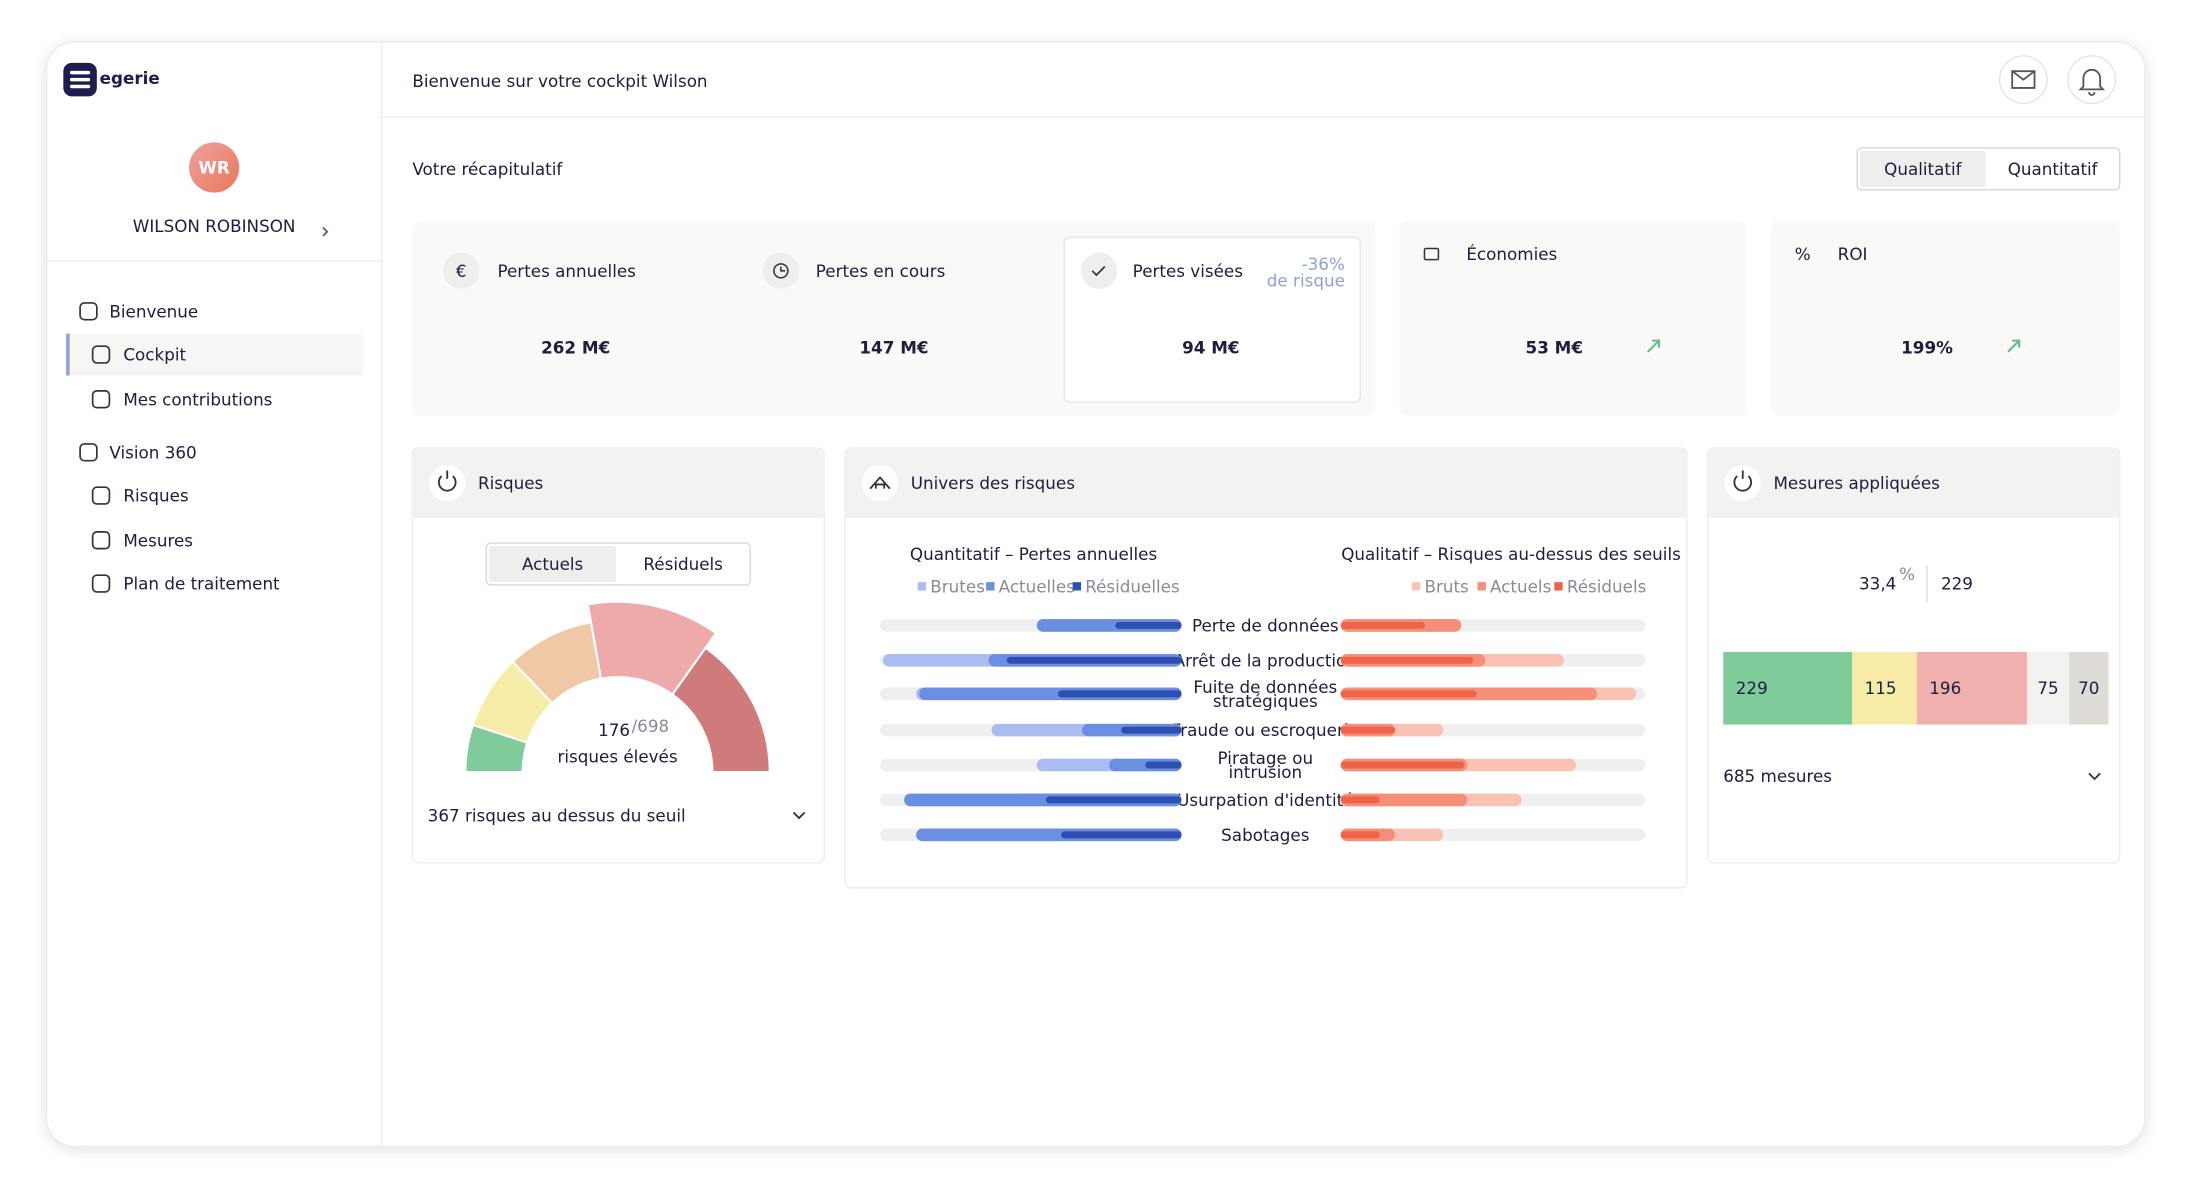  What do you see at coordinates (1265, 687) in the screenshot?
I see `category-label: Fuite de données` at bounding box center [1265, 687].